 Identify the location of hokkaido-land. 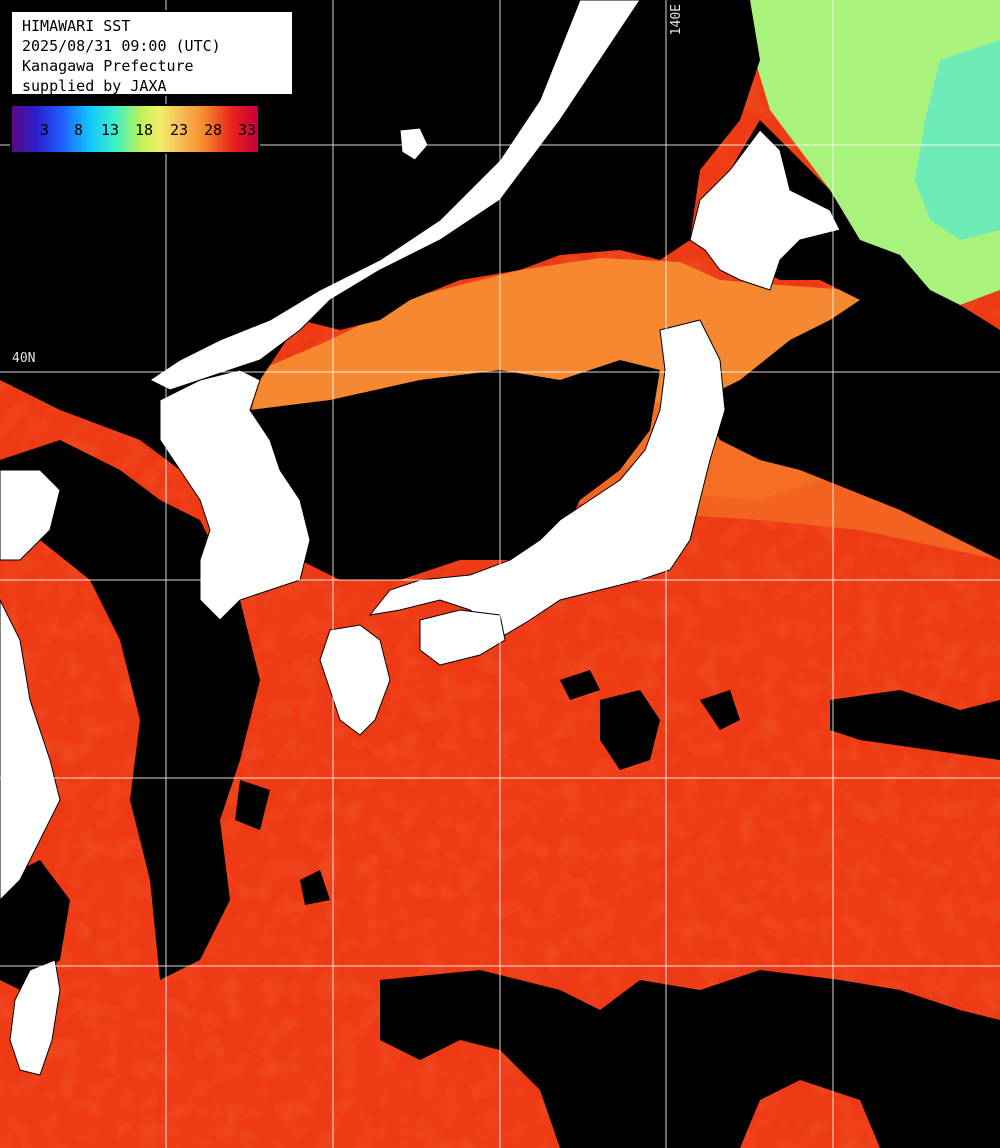
(765, 210).